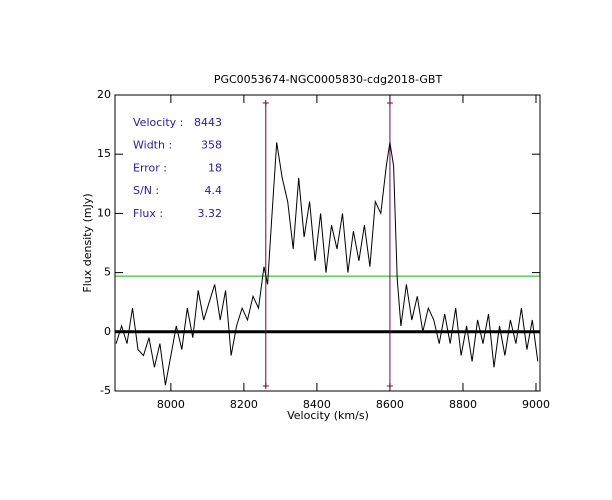  What do you see at coordinates (107, 331) in the screenshot?
I see `y-tick-label: 0` at bounding box center [107, 331].